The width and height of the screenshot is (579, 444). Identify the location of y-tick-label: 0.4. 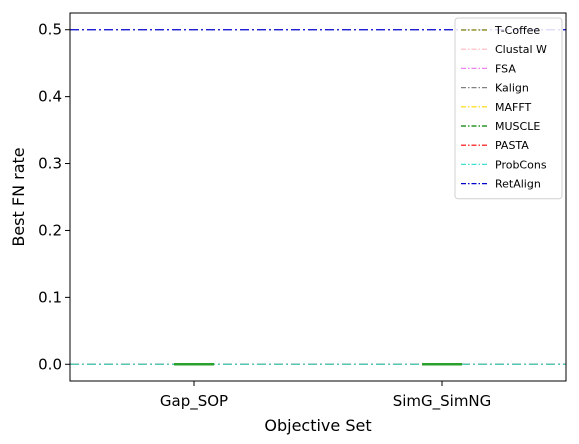
(50, 97).